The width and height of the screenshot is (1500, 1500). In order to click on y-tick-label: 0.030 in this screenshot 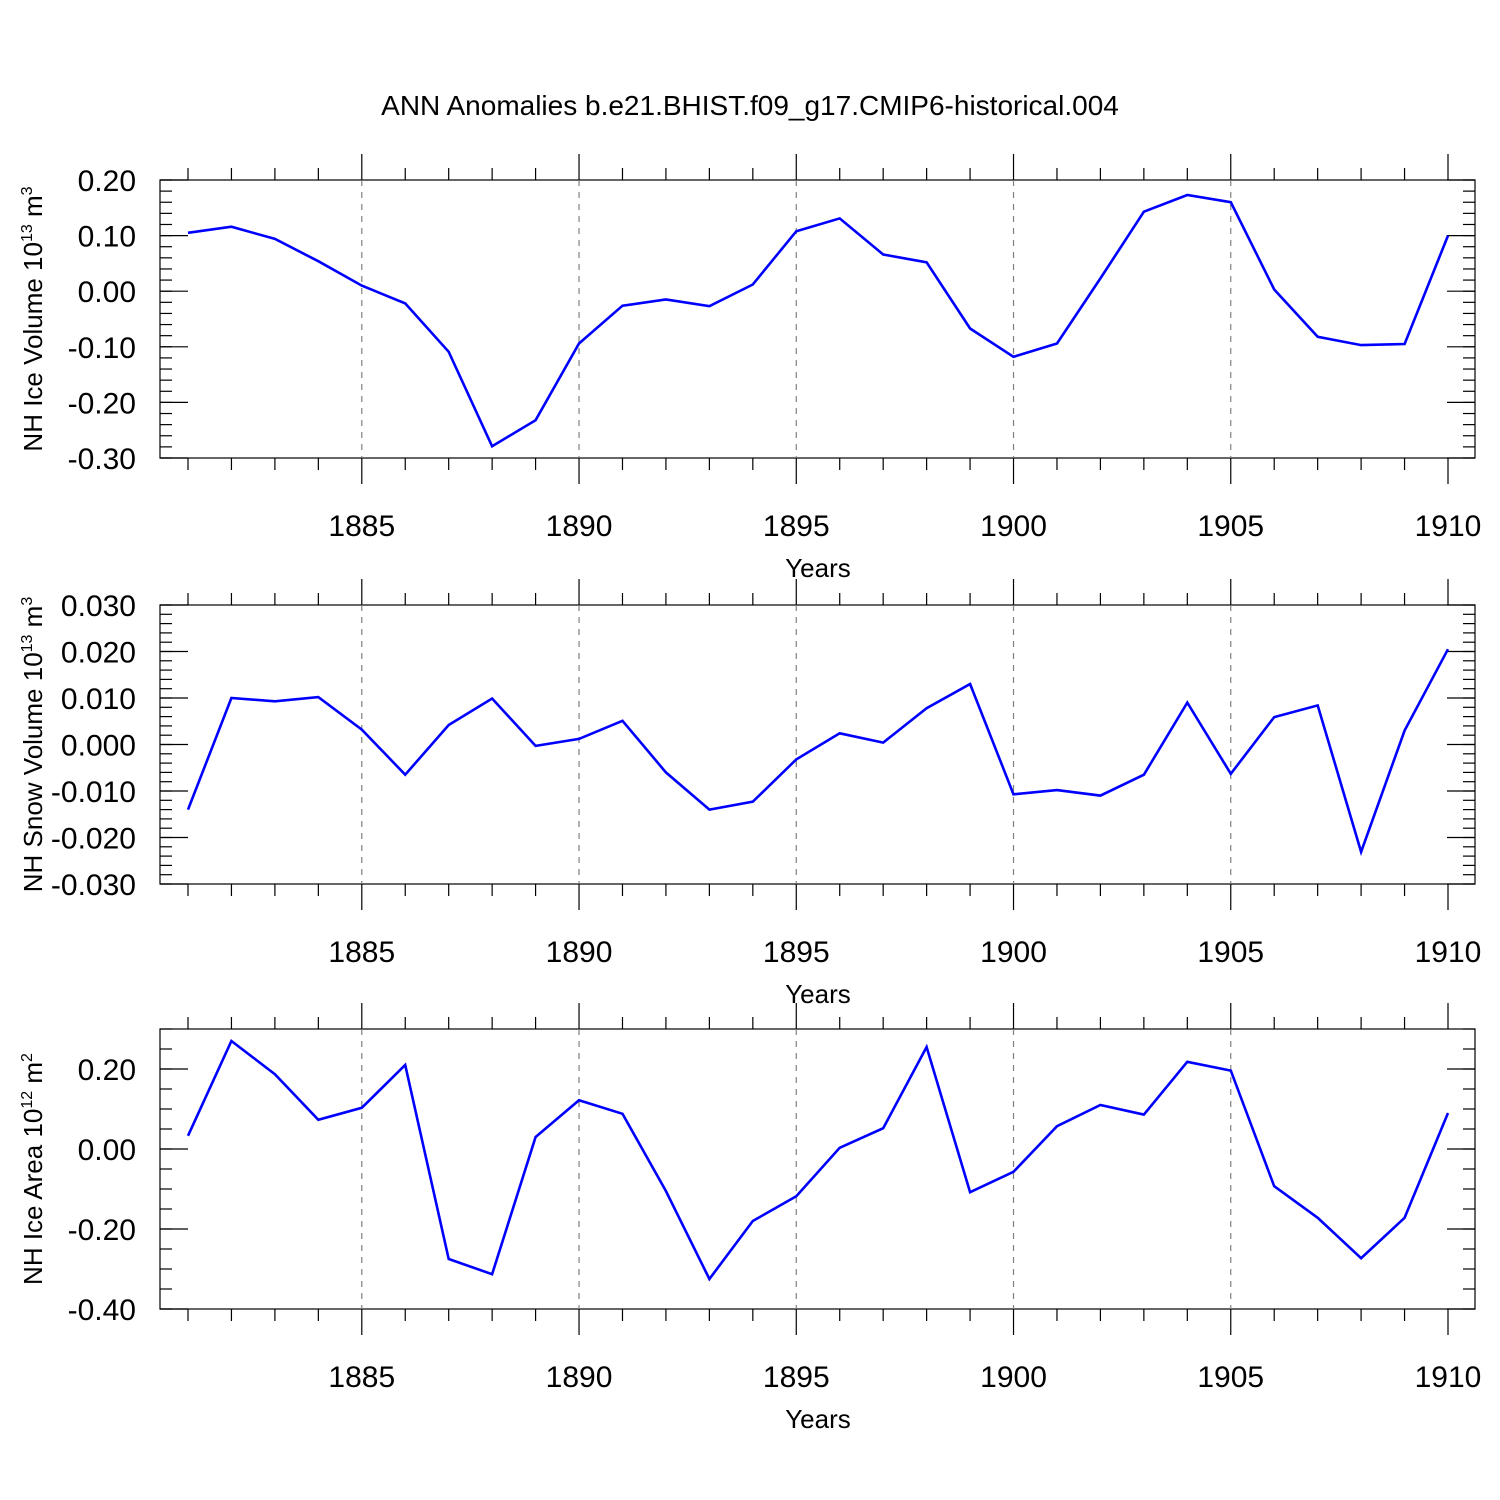, I will do `click(98, 606)`.